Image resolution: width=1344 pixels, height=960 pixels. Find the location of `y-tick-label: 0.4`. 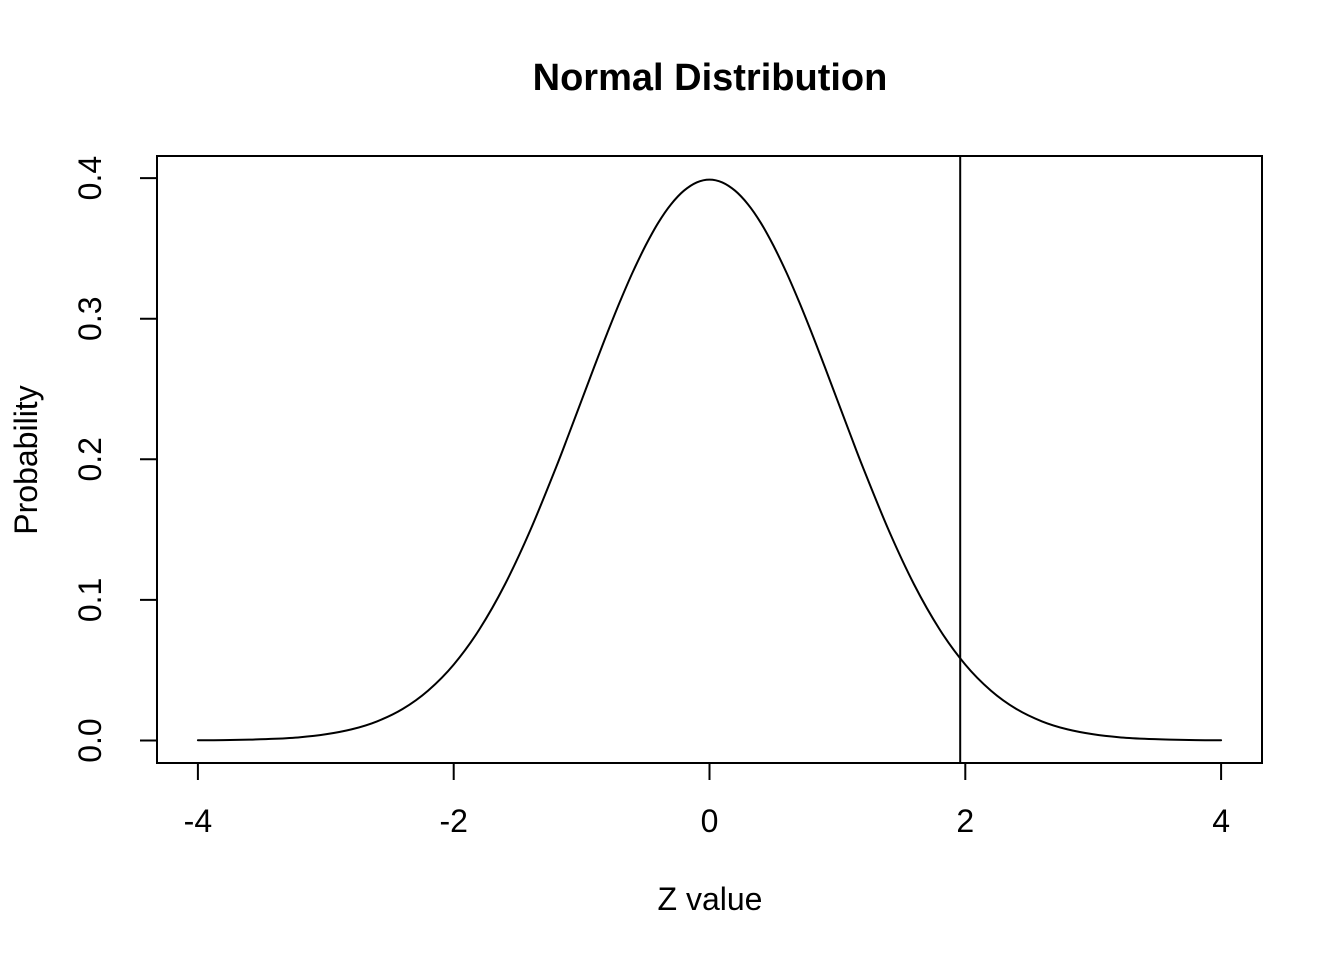

y-tick-label: 0.4 is located at coordinates (90, 178).